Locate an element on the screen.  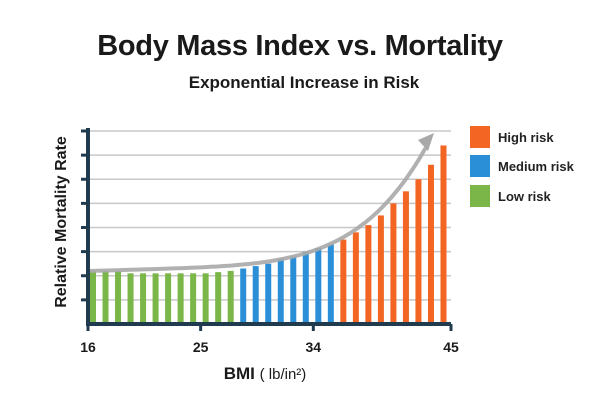
legend-item-high-risk: High risk is located at coordinates (512, 137).